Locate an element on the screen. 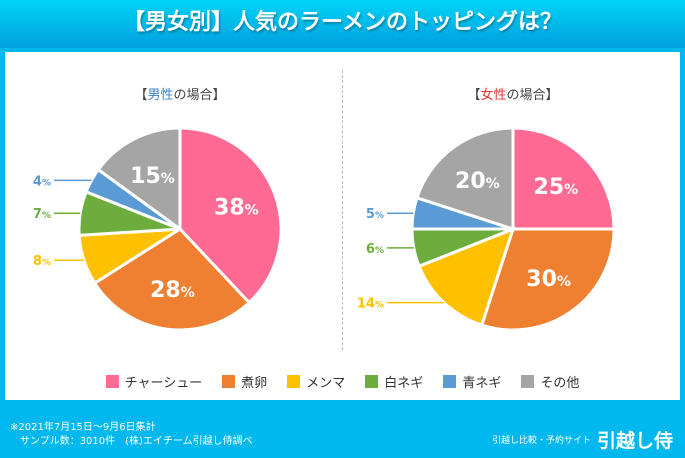 The height and width of the screenshot is (458, 685). legend-label: その他 is located at coordinates (560, 383).